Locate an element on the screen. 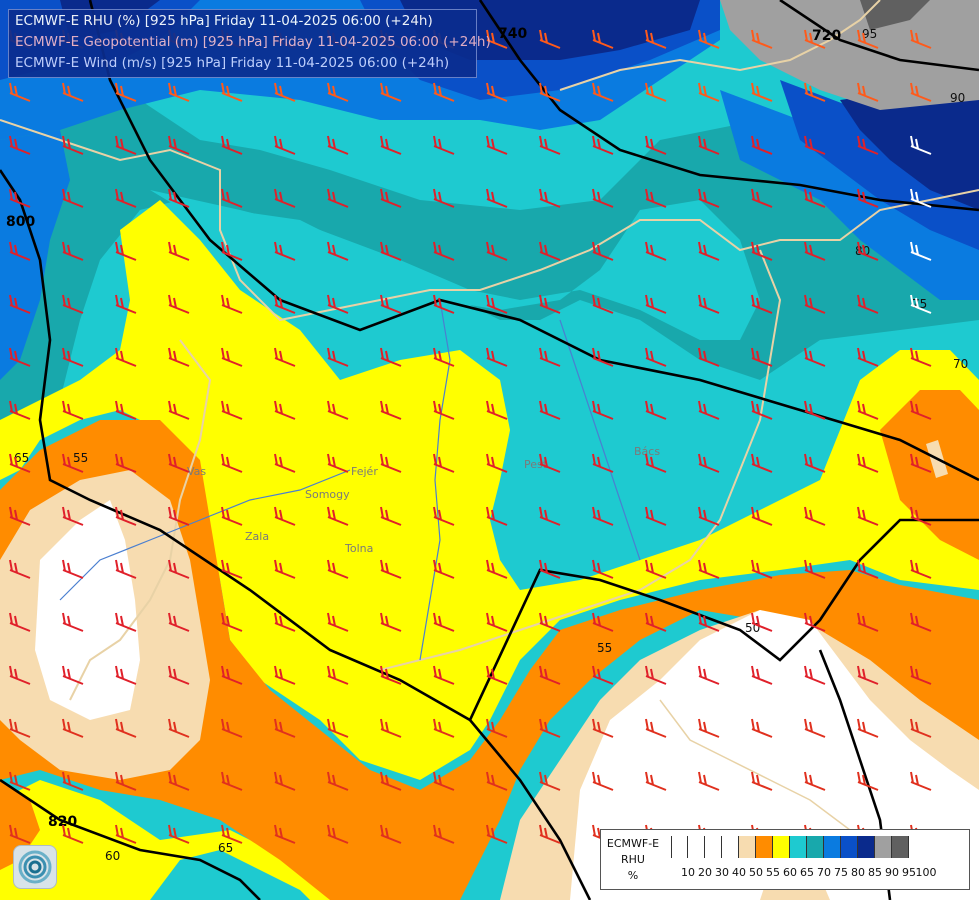 Image resolution: width=979 pixels, height=900 pixels. legend-title-variable: RHU is located at coordinates (633, 859).